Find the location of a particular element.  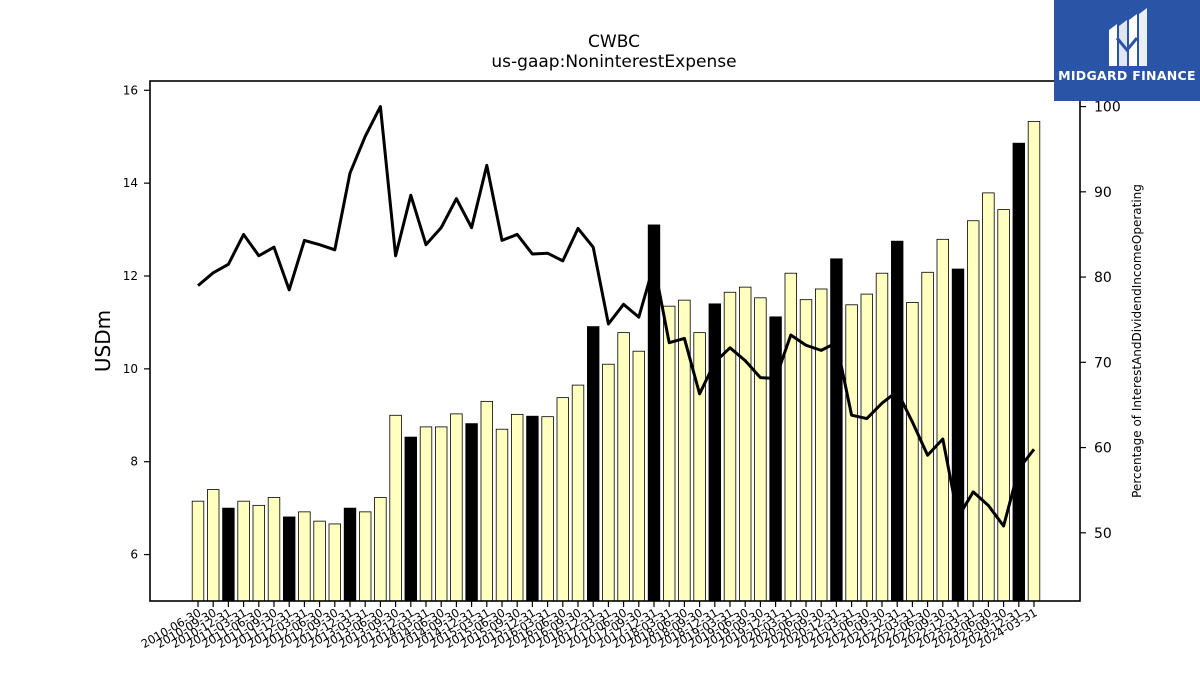

y-tick-label: 14 is located at coordinates (130, 183).